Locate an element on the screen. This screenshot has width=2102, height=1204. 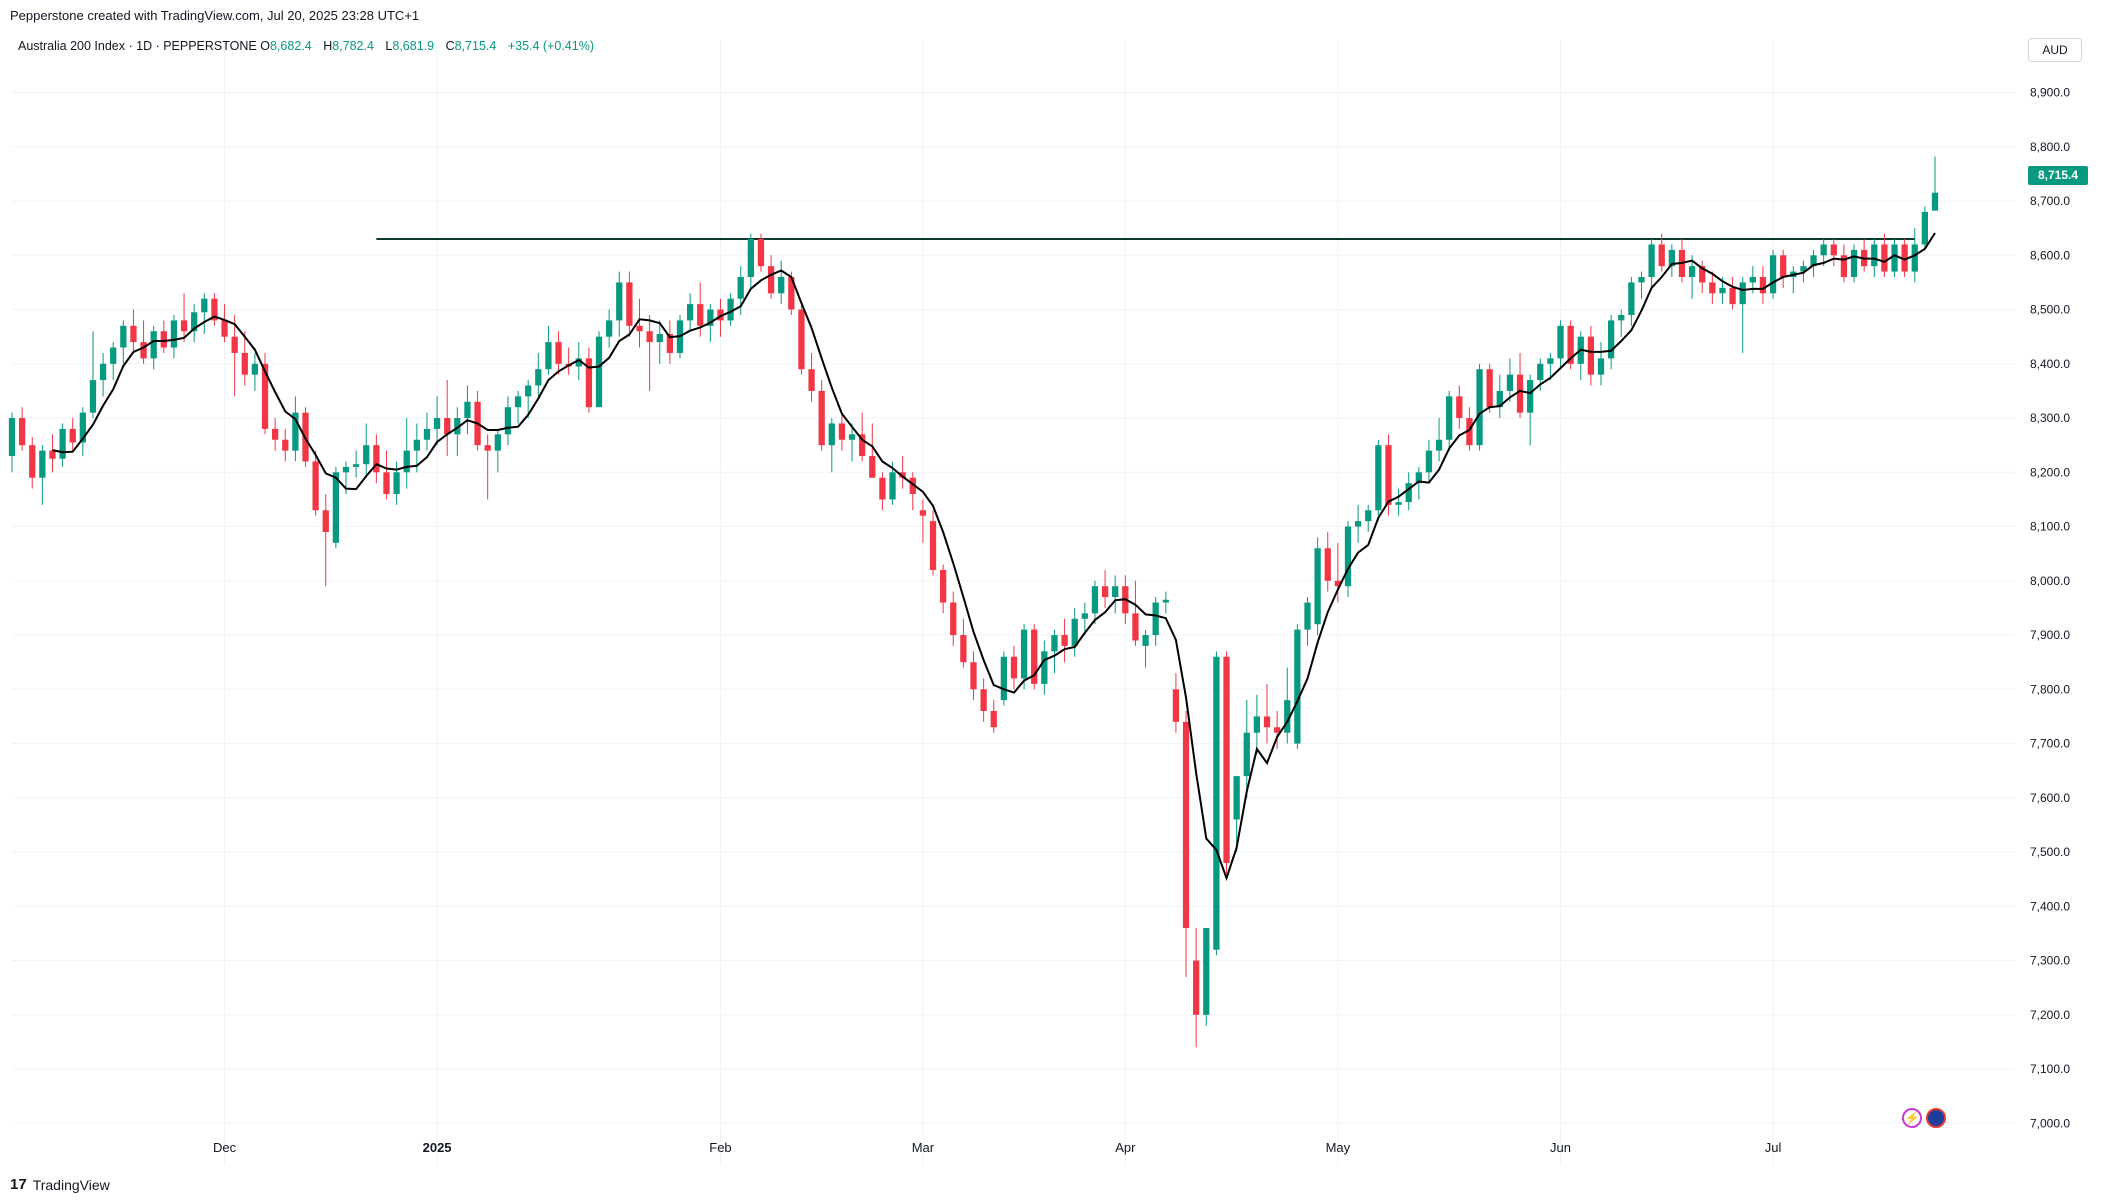
y-tick-label: 8,400.0 is located at coordinates (2050, 364).